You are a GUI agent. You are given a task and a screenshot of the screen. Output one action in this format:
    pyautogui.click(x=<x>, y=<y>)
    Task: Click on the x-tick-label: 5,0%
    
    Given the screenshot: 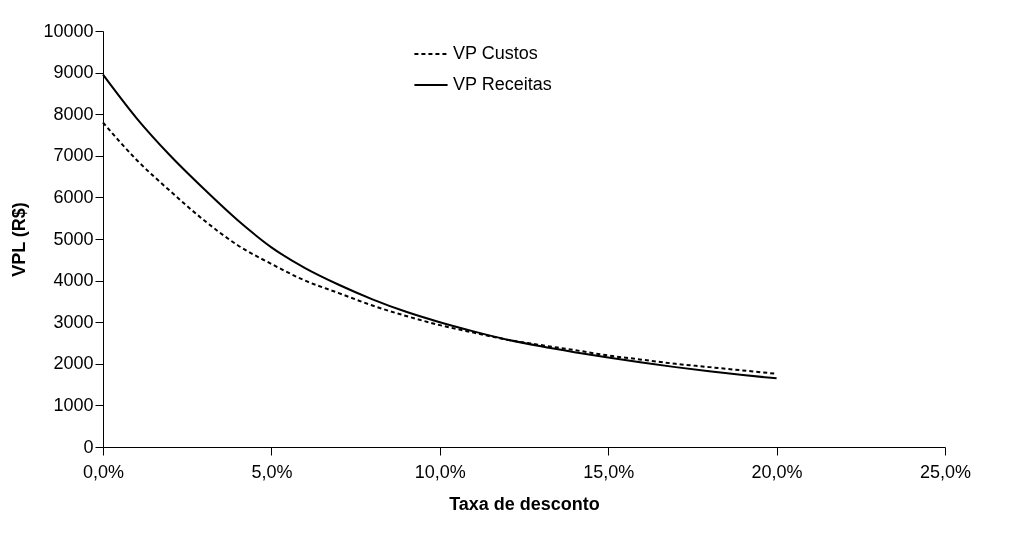 What is the action you would take?
    pyautogui.click(x=272, y=471)
    